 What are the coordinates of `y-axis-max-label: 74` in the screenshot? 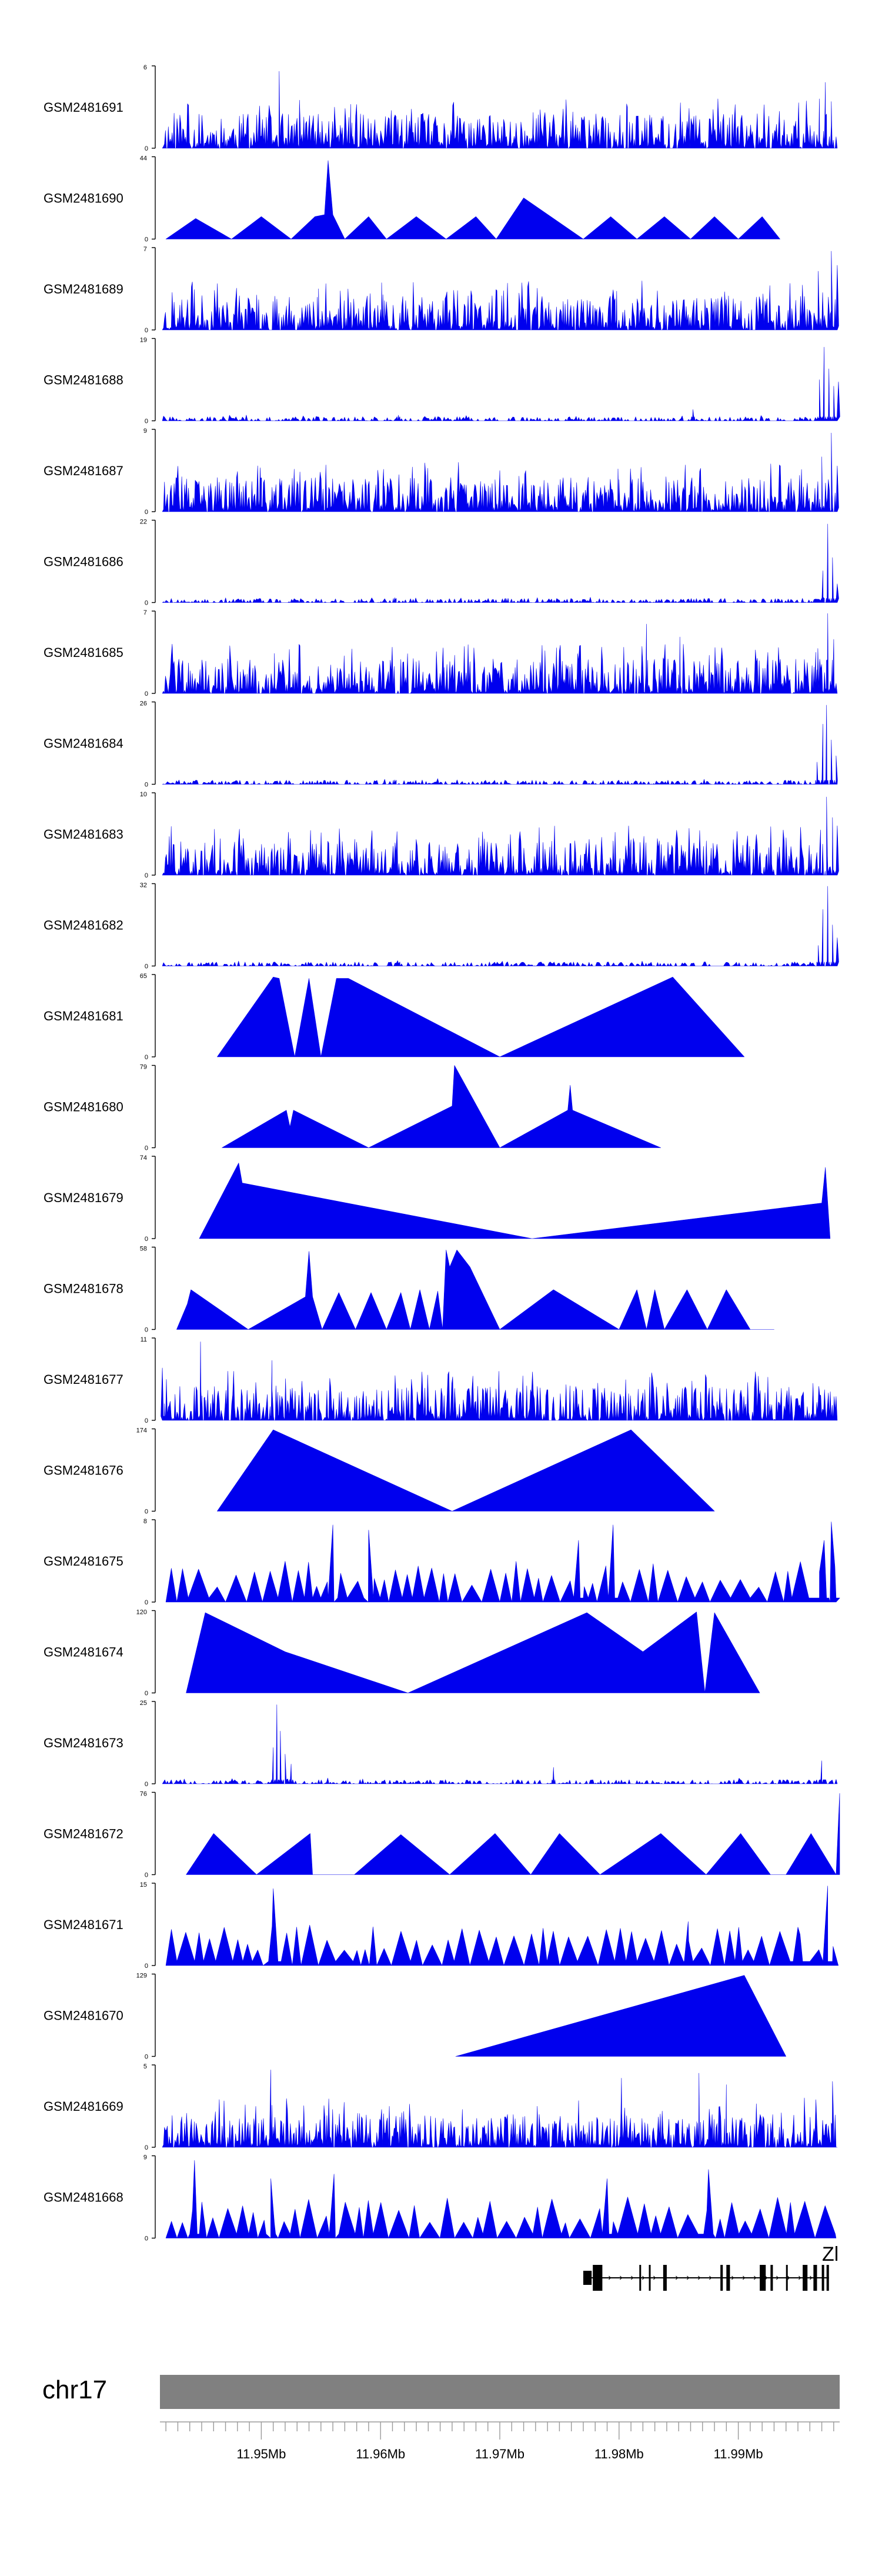 It's located at (143, 1158).